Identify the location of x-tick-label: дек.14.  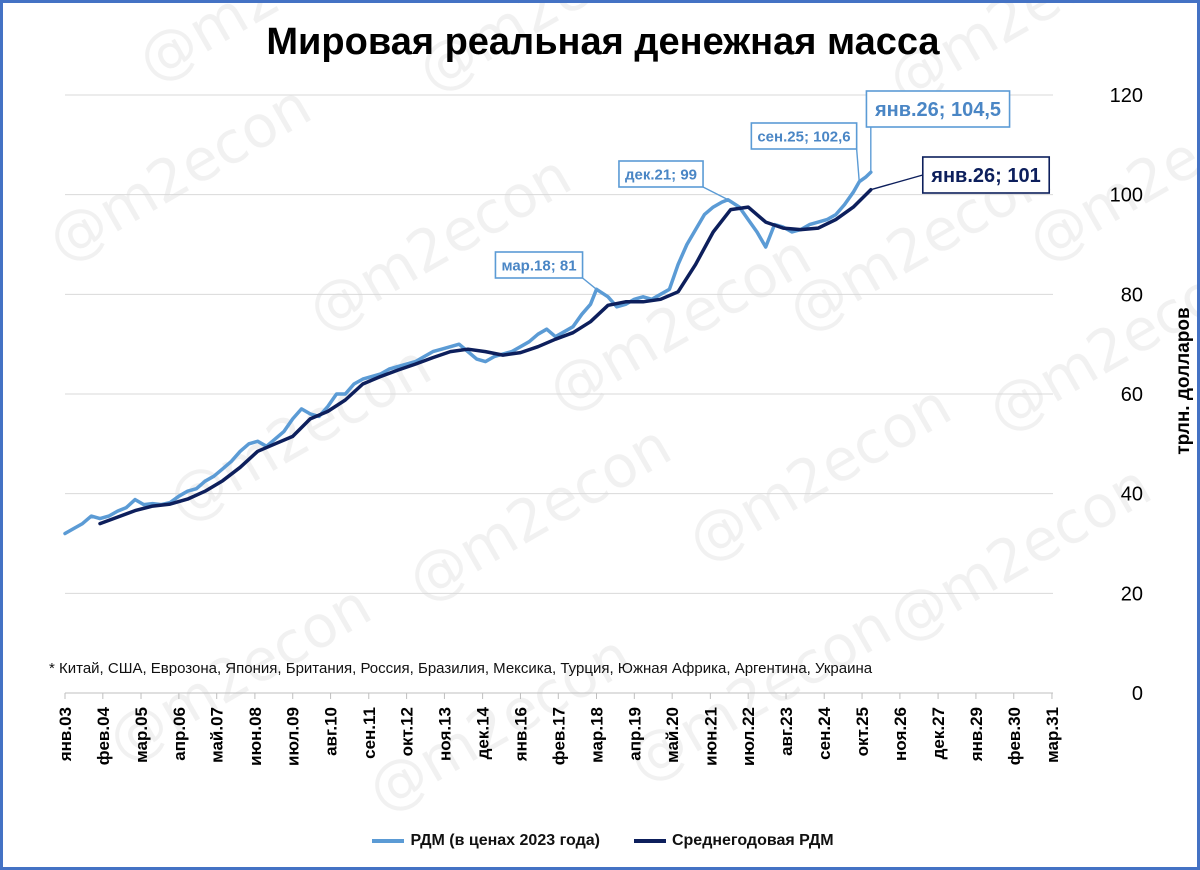
(483, 732).